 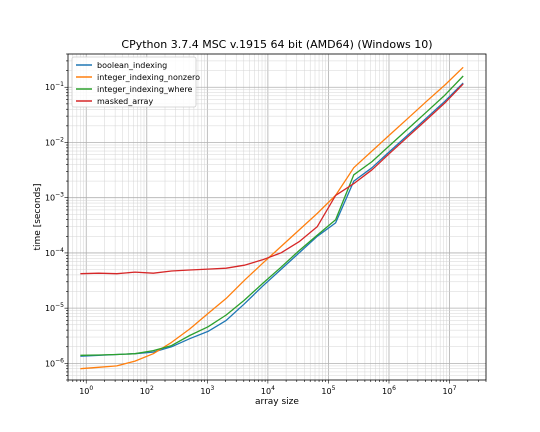 I want to click on x-tick-label: 10⁰, so click(x=86, y=390).